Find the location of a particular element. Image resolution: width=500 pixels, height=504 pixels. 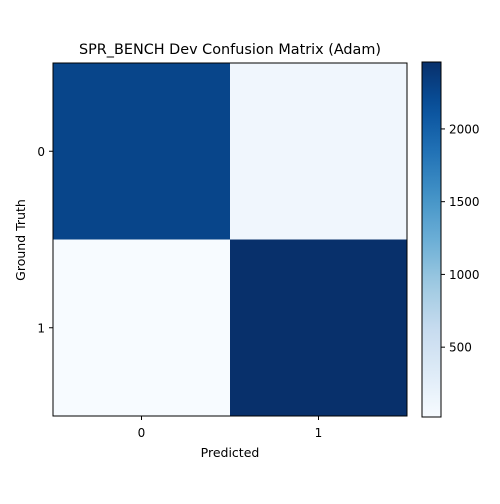

y-tick-label: 1 is located at coordinates (41, 328).